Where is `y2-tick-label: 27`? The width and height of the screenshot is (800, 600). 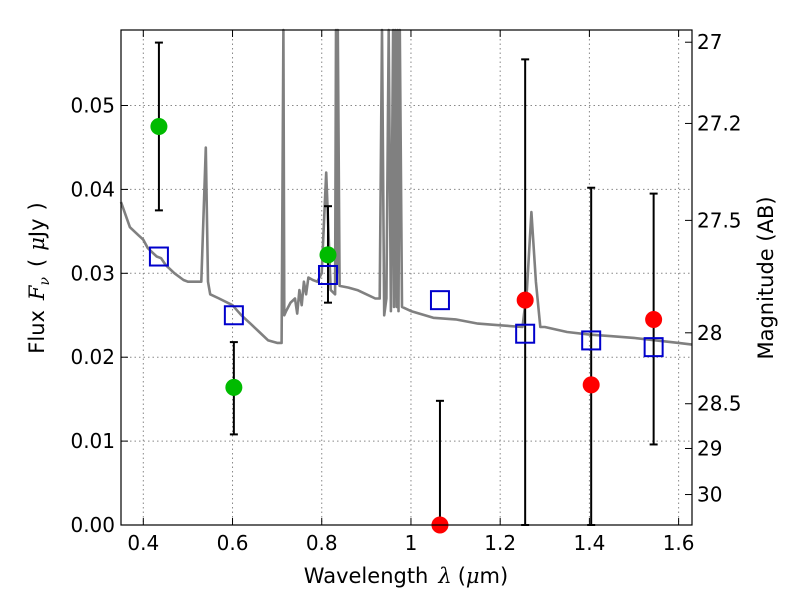 y2-tick-label: 27 is located at coordinates (709, 42).